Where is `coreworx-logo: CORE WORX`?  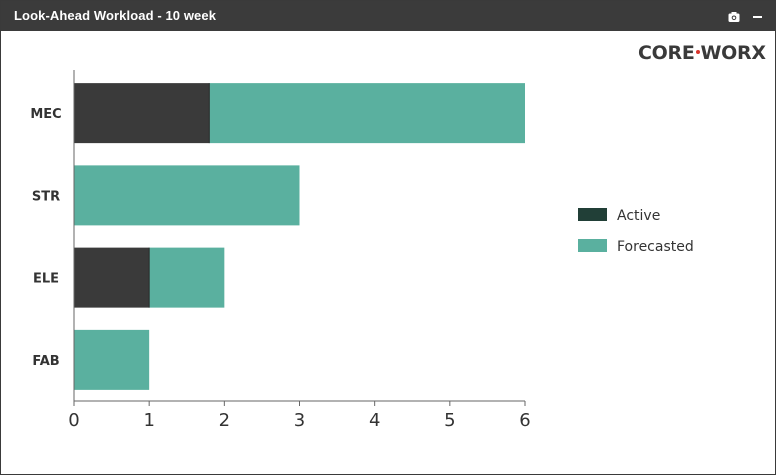
coreworx-logo: CORE WORX is located at coordinates (702, 53).